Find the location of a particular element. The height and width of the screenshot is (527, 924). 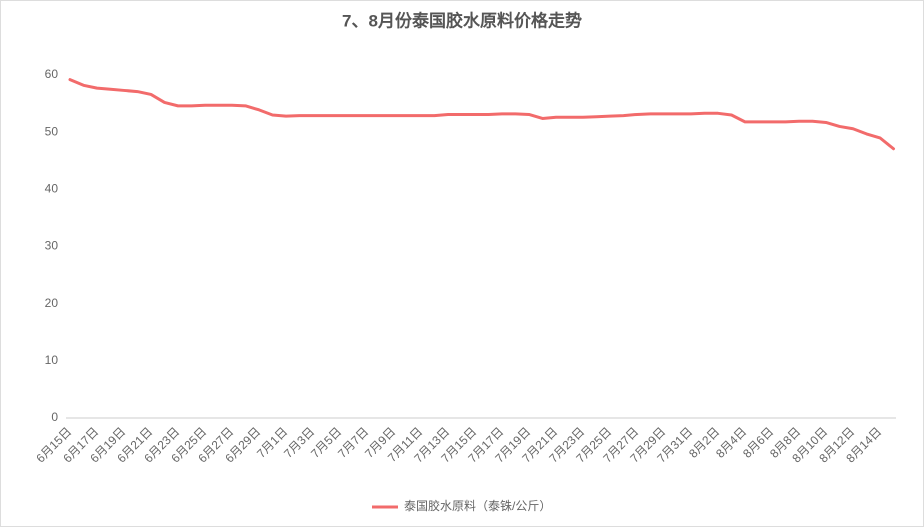

y-tick-label: 50 is located at coordinates (52, 131).